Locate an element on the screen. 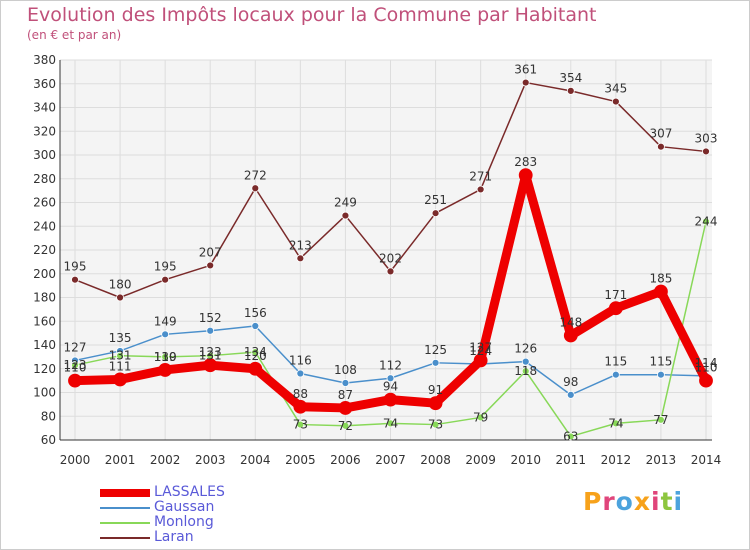  y-tick-label: 180 is located at coordinates (44, 298).